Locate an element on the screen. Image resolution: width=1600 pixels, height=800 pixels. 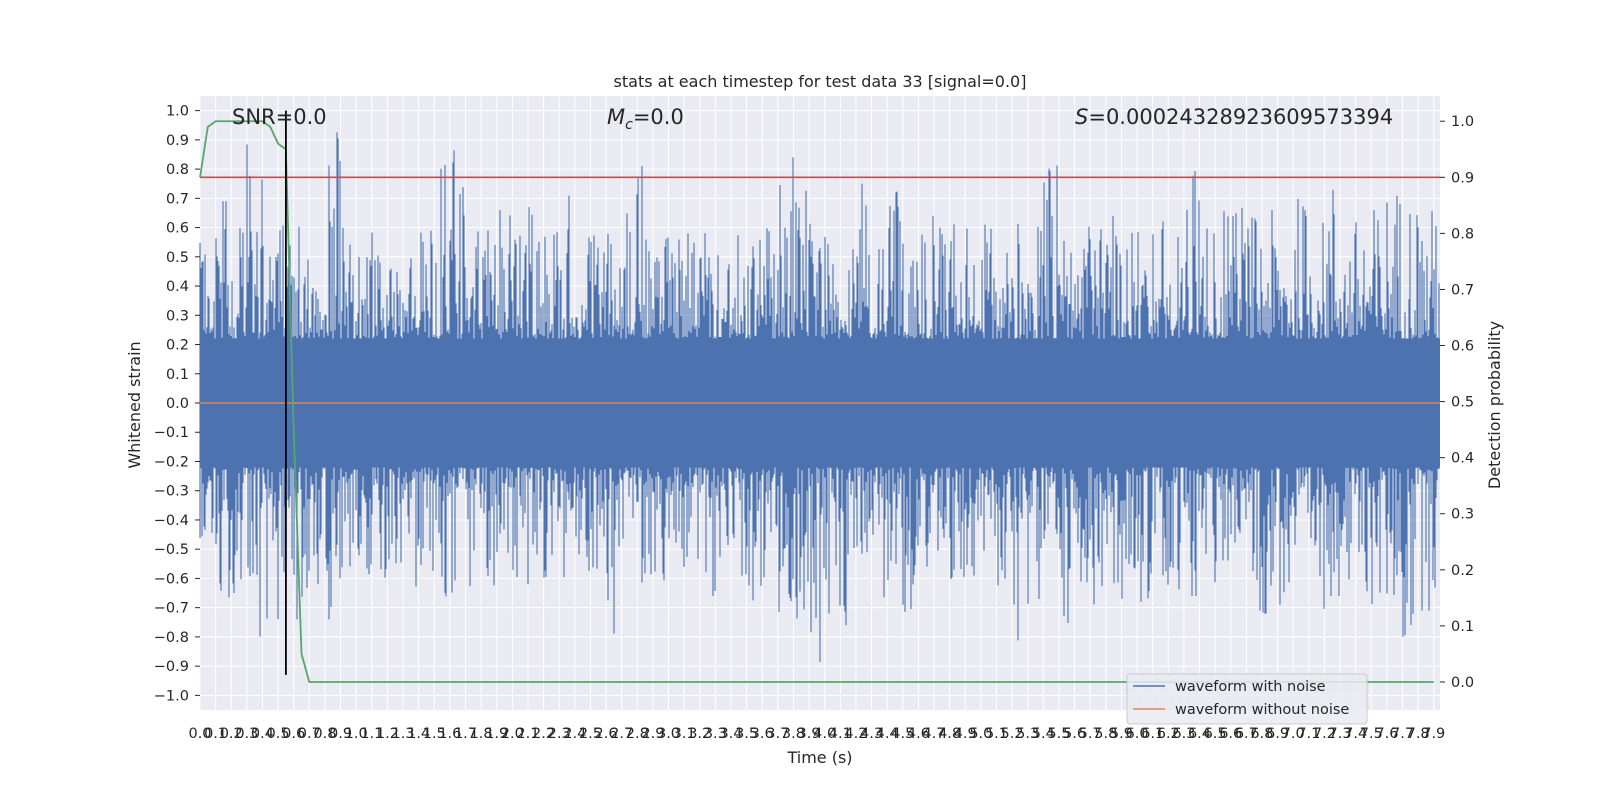
x-tick-label: 0.3 is located at coordinates (246, 734).